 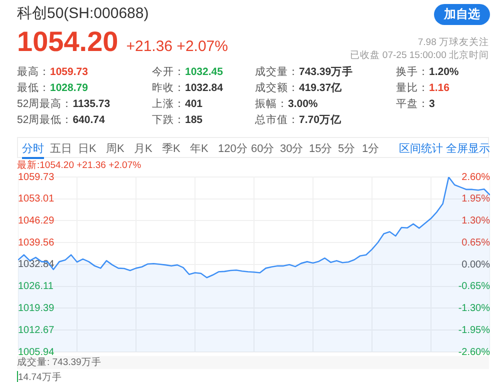 What do you see at coordinates (421, 149) in the screenshot?
I see `text: 区间统计` at bounding box center [421, 149].